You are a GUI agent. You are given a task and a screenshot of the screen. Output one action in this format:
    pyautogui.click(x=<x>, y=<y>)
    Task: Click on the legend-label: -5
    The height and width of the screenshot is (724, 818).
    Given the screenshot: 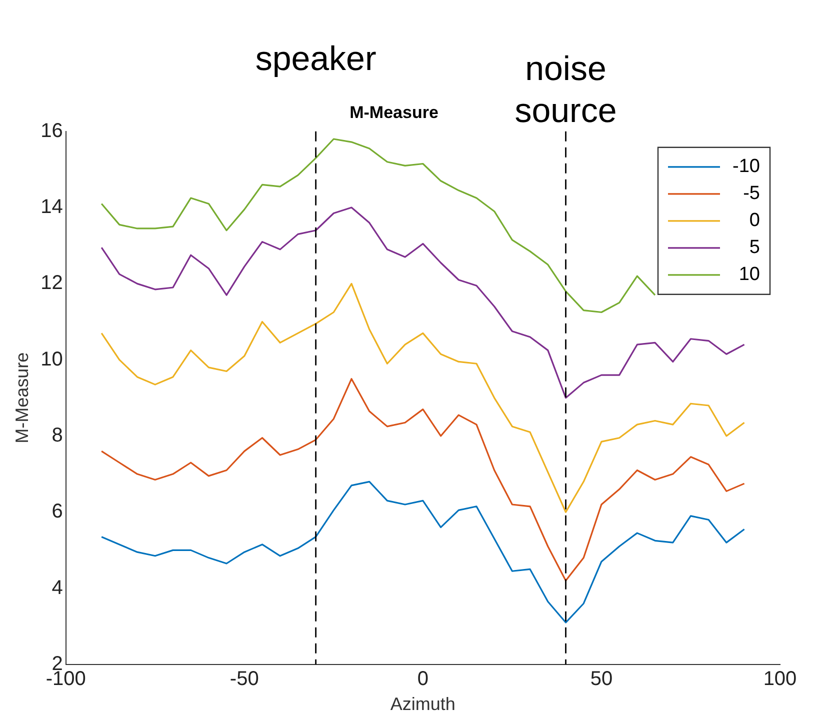 What is the action you would take?
    pyautogui.click(x=751, y=193)
    